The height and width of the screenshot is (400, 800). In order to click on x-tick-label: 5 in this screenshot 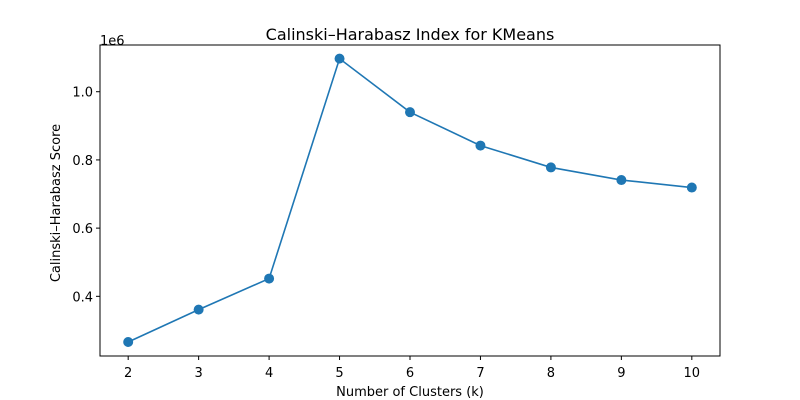, I will do `click(339, 373)`.